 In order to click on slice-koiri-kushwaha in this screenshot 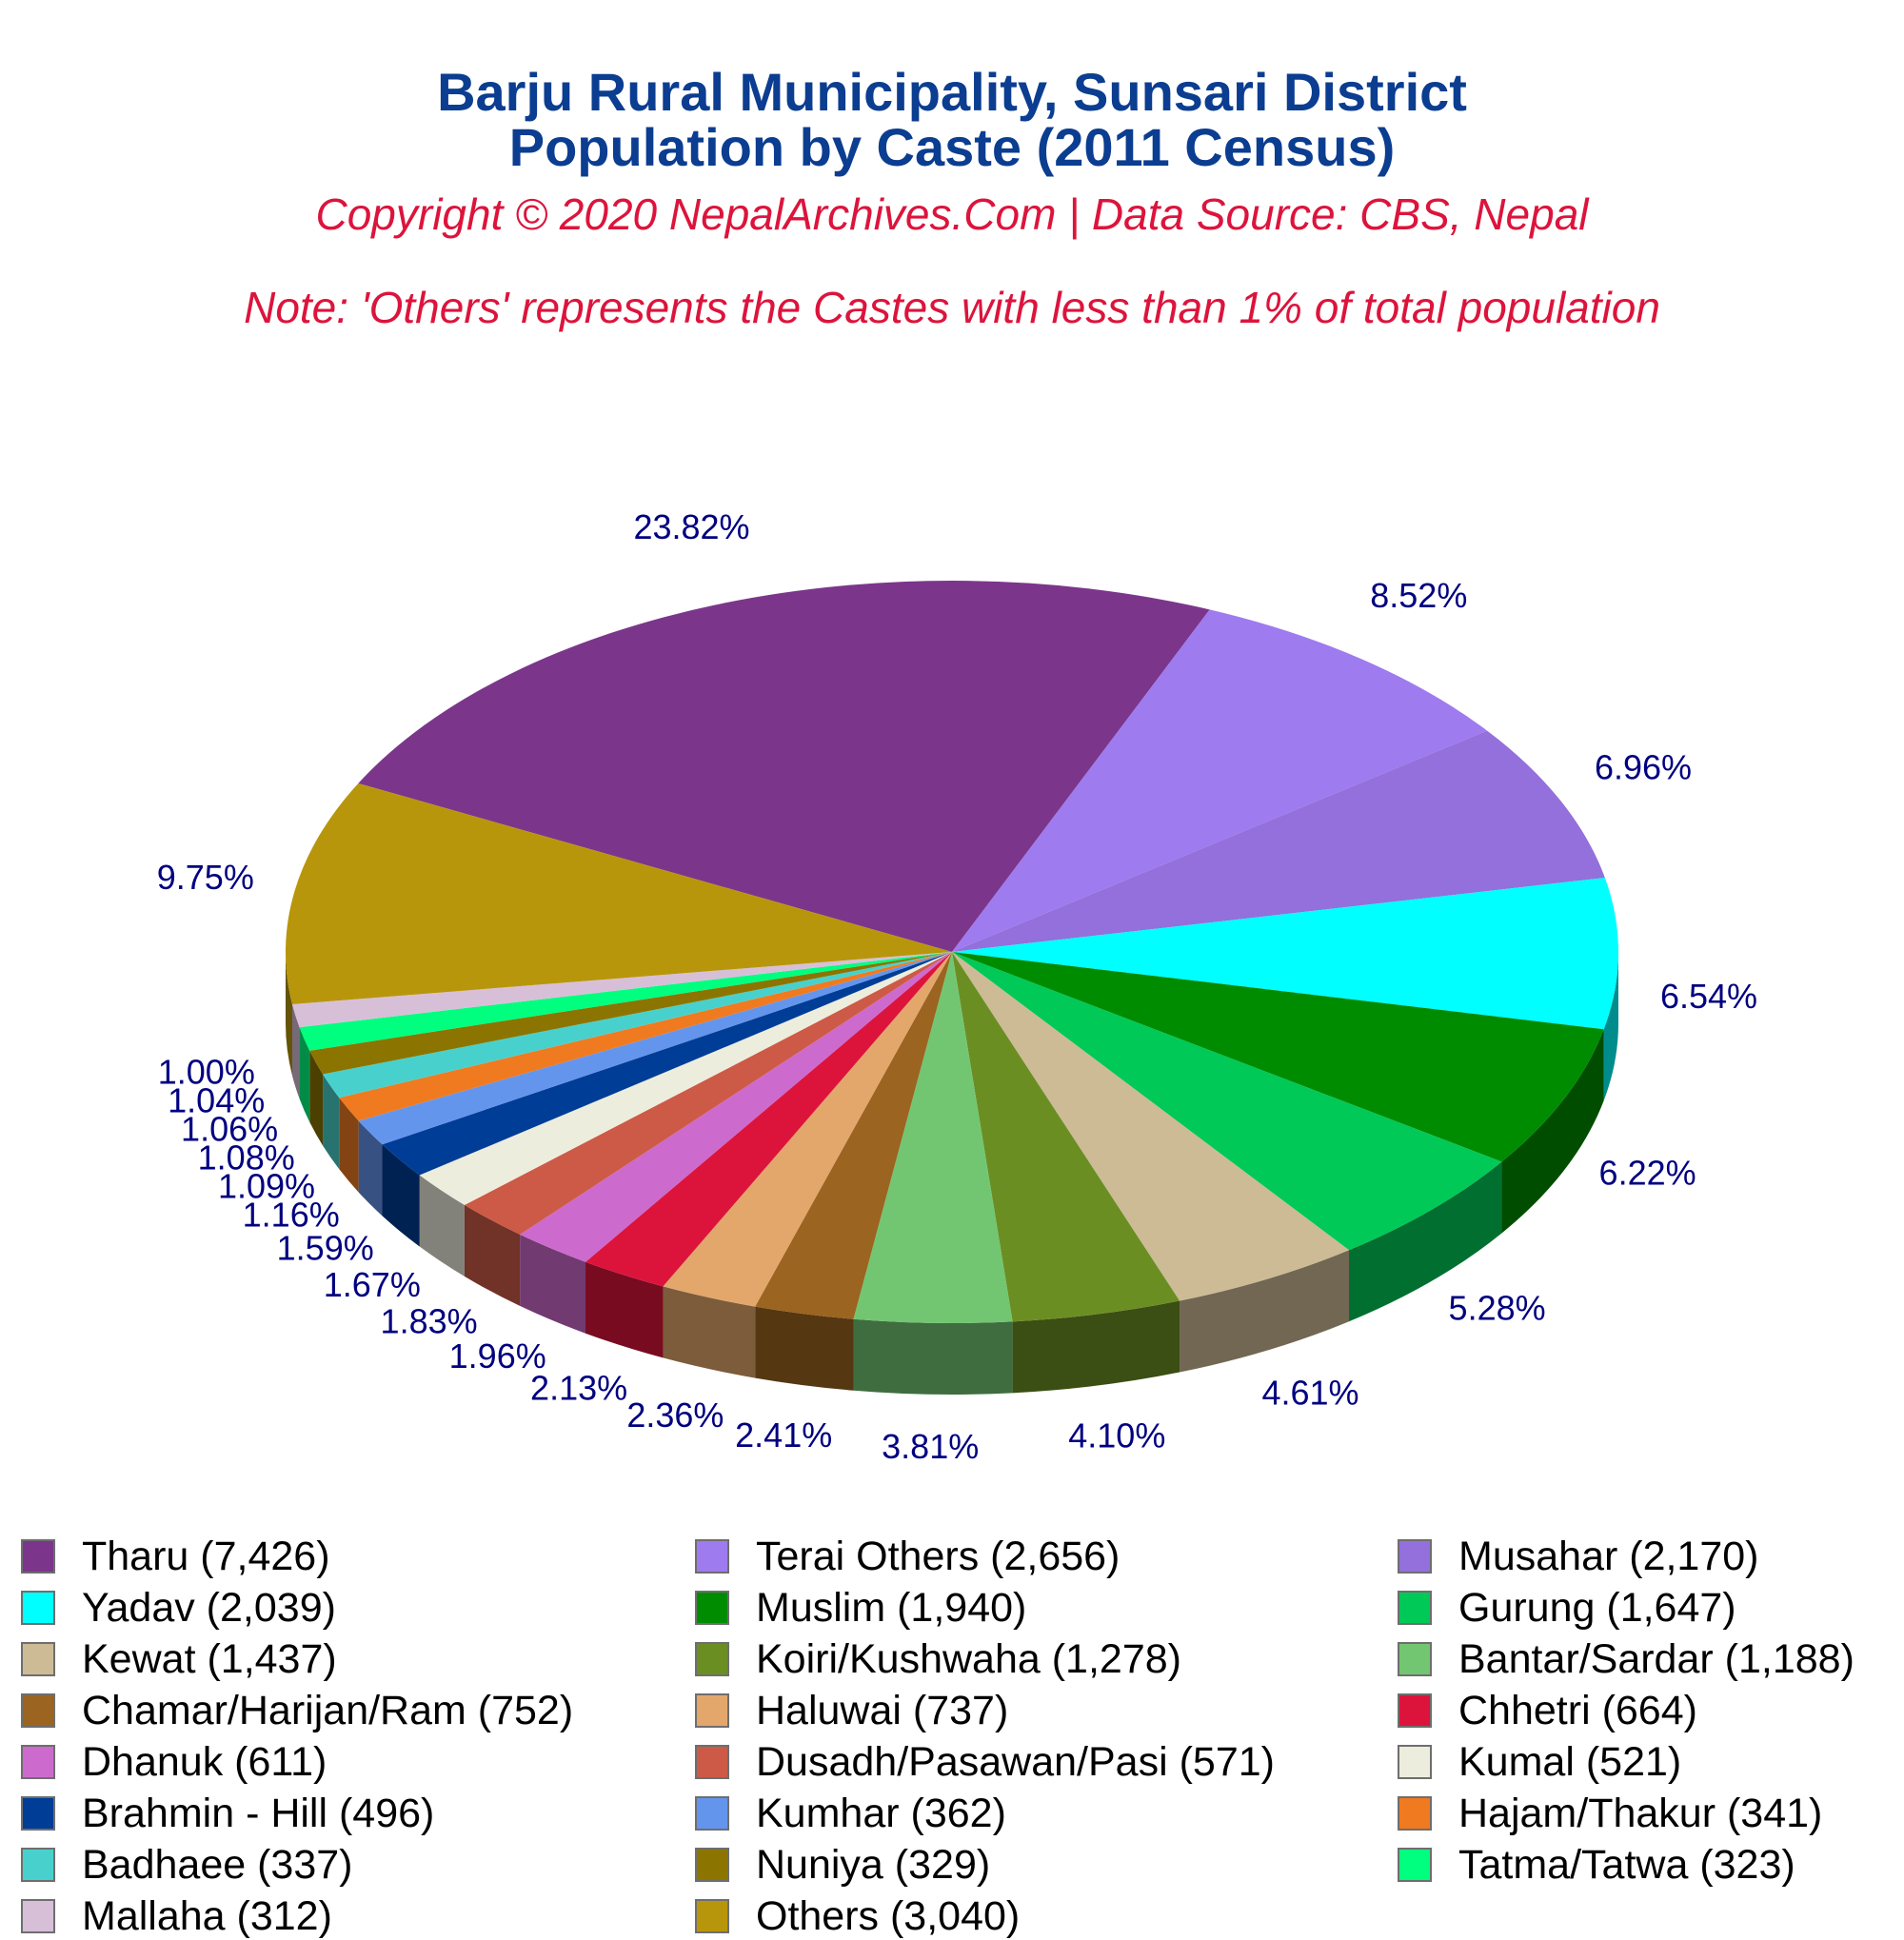, I will do `click(1066, 1137)`.